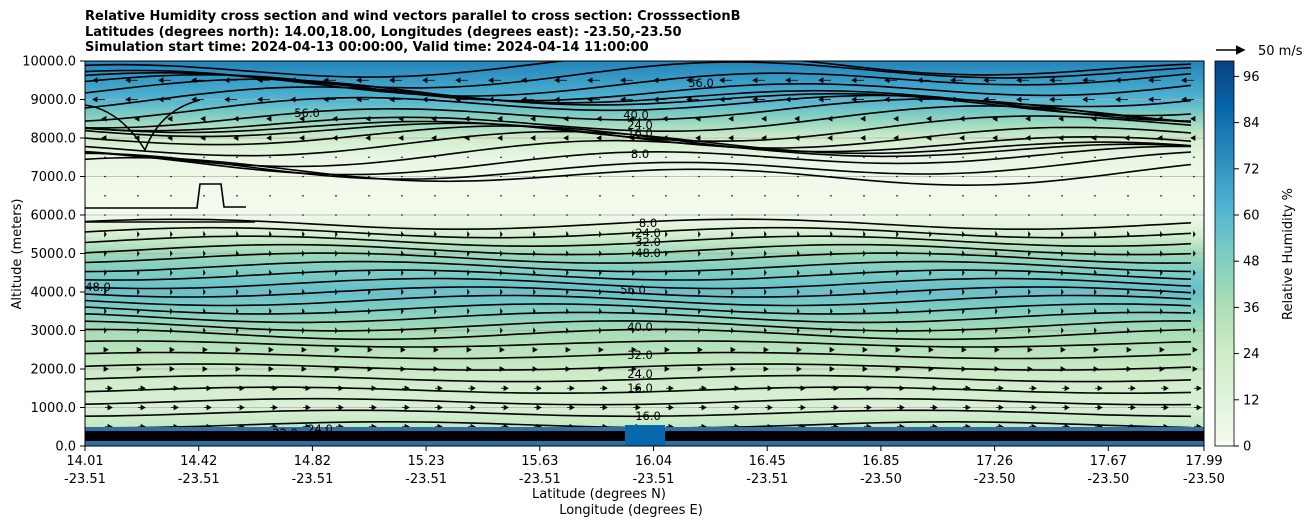 Image resolution: width=1304 pixels, height=526 pixels. I want to click on x-tick-label-lon: -23.50, so click(995, 479).